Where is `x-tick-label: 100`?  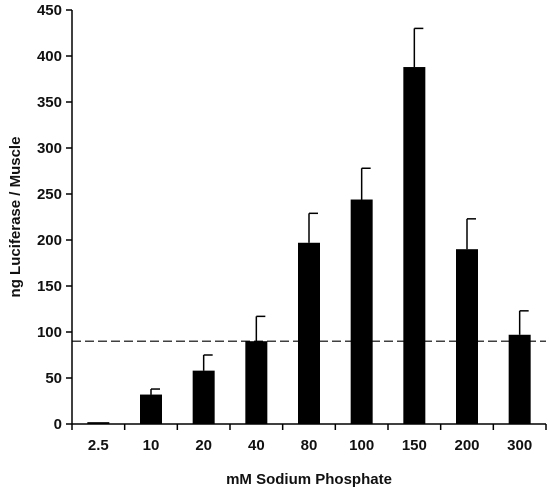 x-tick-label: 100 is located at coordinates (361, 445).